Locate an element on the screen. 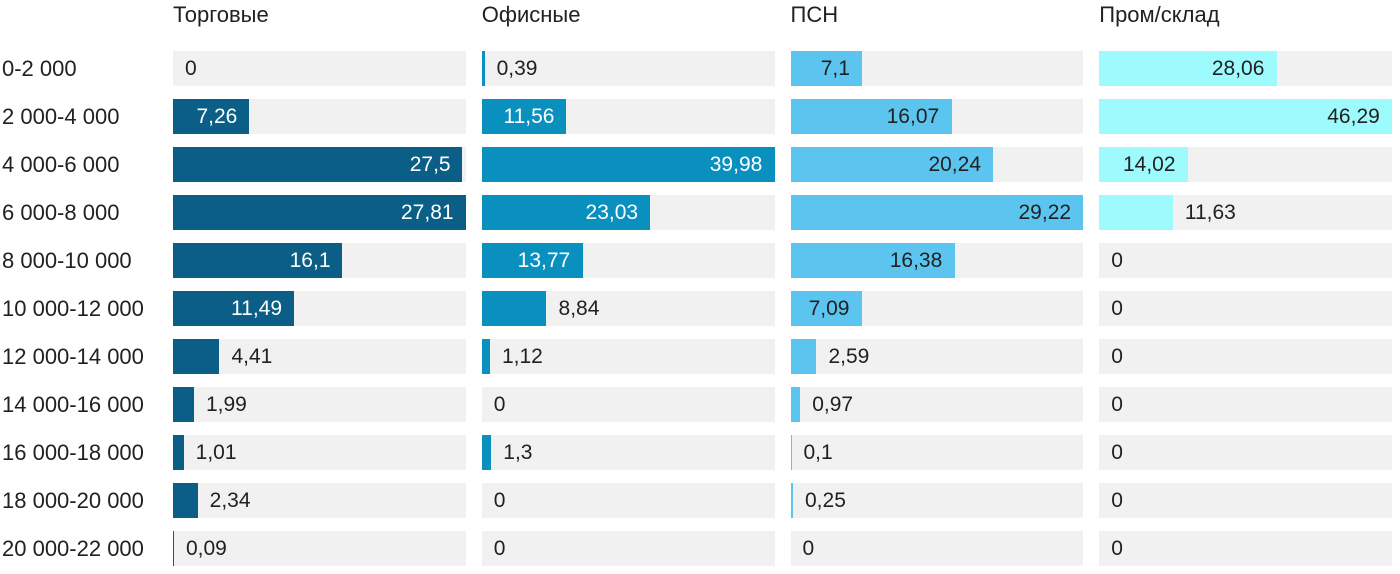 This screenshot has width=1400, height=574. bar-track: 13,77 is located at coordinates (628, 260).